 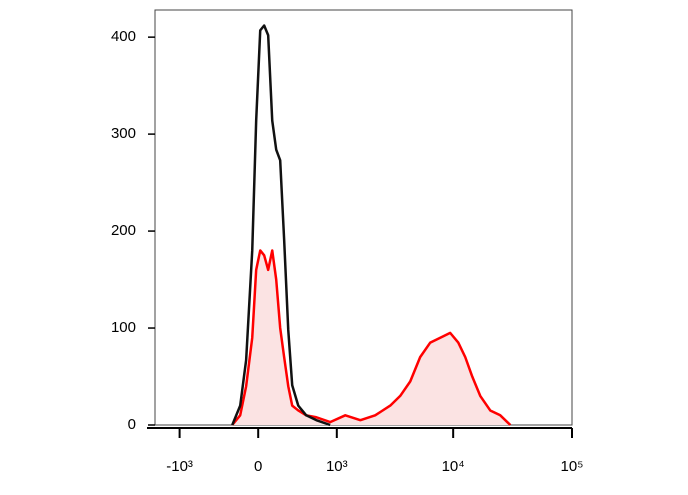 What do you see at coordinates (258, 466) in the screenshot?
I see `x-tick-label: 0` at bounding box center [258, 466].